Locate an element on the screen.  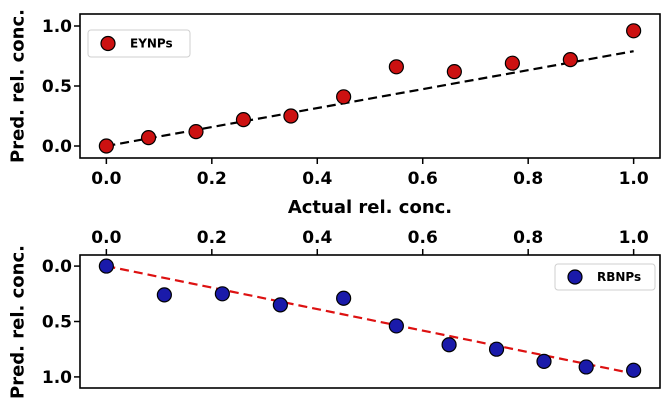
rbnps-legend: RBNPs is located at coordinates (605, 277).